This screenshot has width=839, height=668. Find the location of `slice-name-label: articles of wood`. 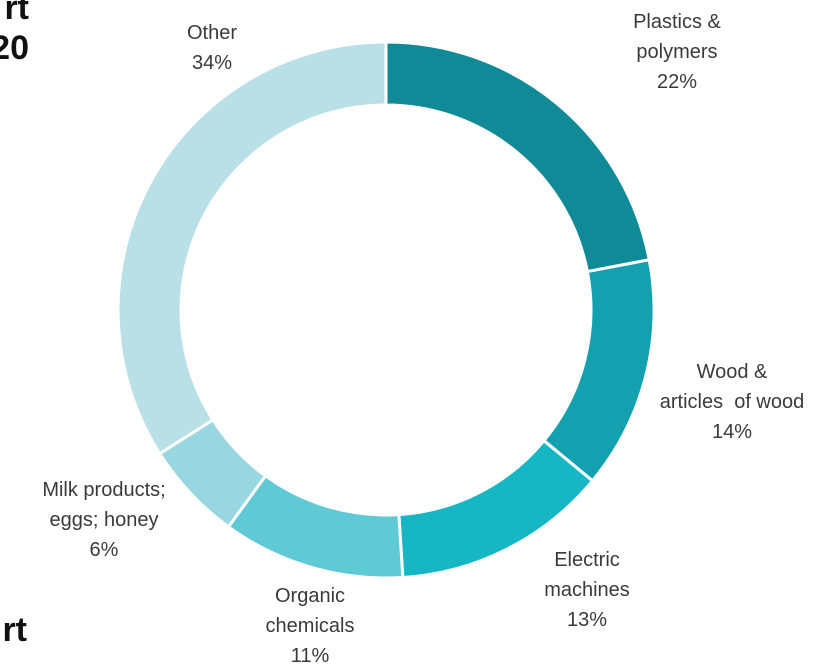

slice-name-label: articles of wood is located at coordinates (732, 402).